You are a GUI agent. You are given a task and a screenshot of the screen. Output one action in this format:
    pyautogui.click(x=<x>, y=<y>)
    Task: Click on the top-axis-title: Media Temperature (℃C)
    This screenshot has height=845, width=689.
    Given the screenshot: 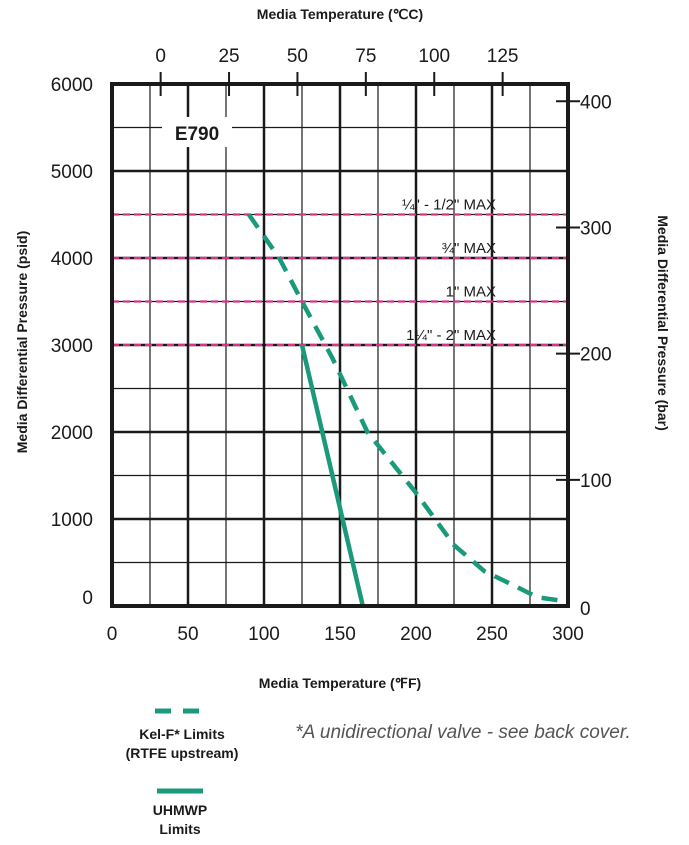 What is the action you would take?
    pyautogui.click(x=340, y=14)
    